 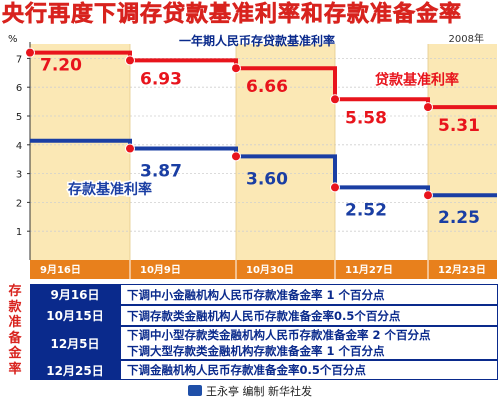 What do you see at coordinates (60, 270) in the screenshot?
I see `category-label: 9月16日` at bounding box center [60, 270].